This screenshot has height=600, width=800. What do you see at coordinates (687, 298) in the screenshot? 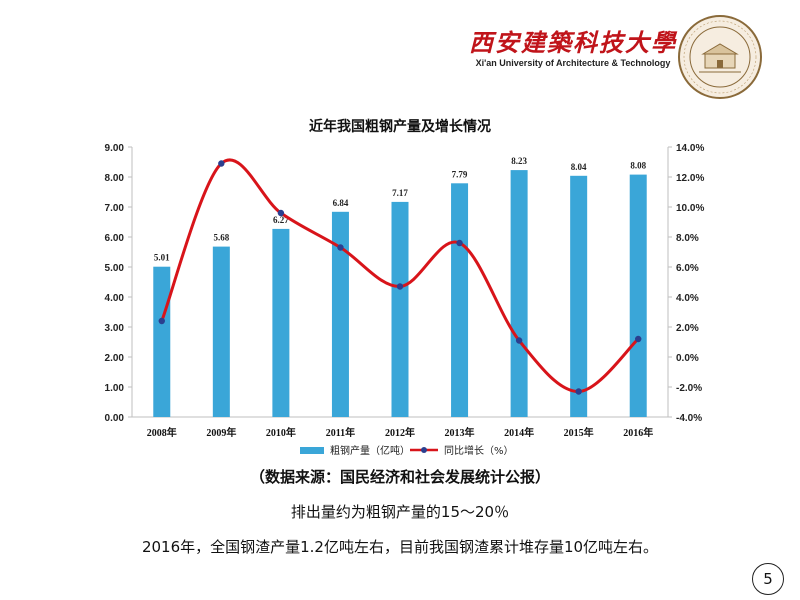
I see `y-right-tick-label: 4.0%` at bounding box center [687, 298].